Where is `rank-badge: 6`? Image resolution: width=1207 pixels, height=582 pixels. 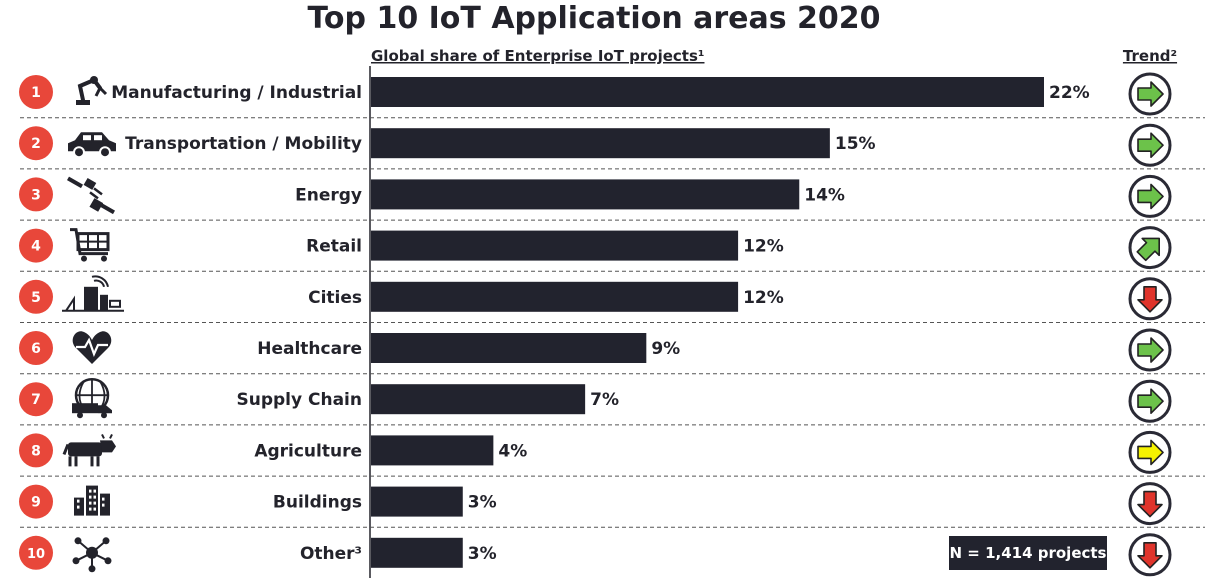 rank-badge: 6 is located at coordinates (36, 348).